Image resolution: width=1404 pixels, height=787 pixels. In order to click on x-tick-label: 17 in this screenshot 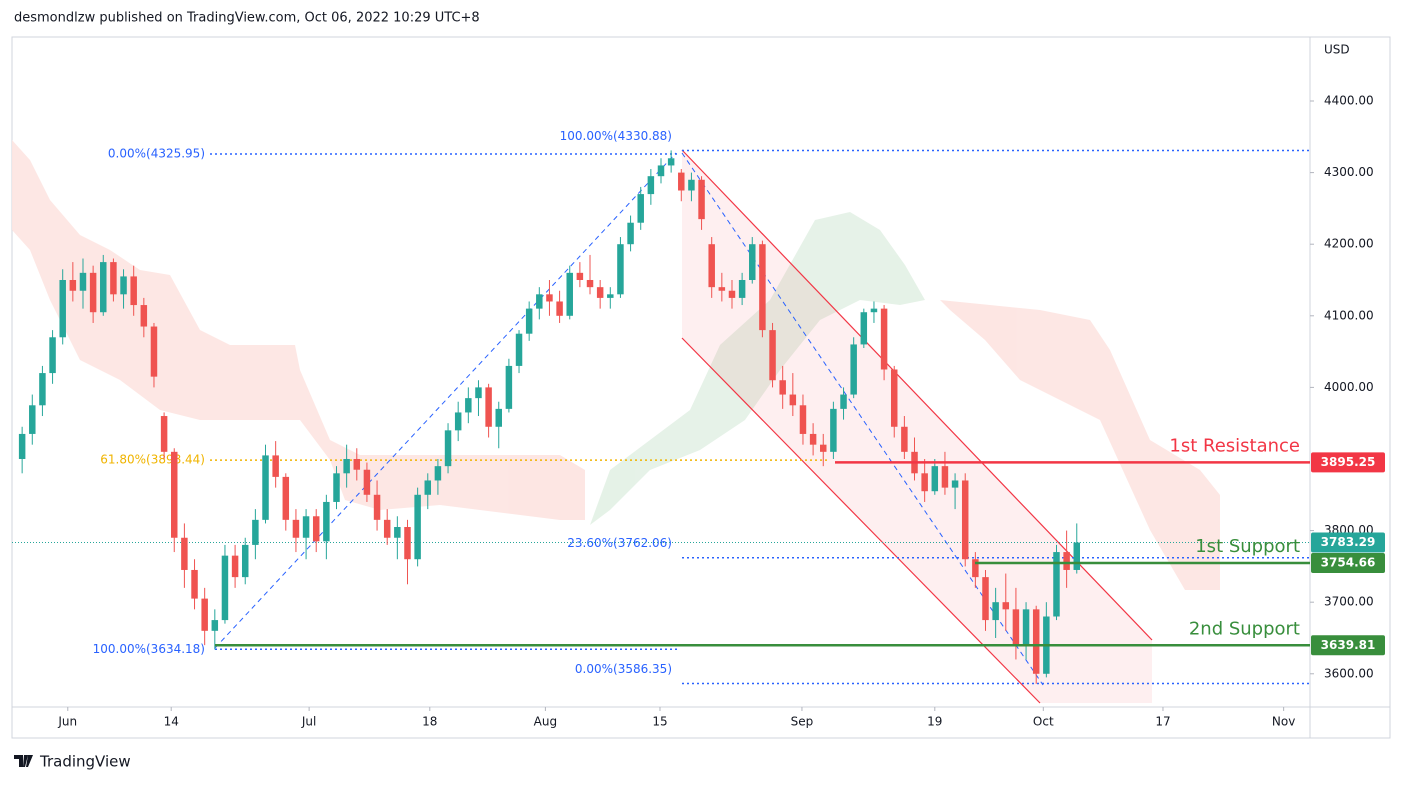, I will do `click(1162, 722)`.